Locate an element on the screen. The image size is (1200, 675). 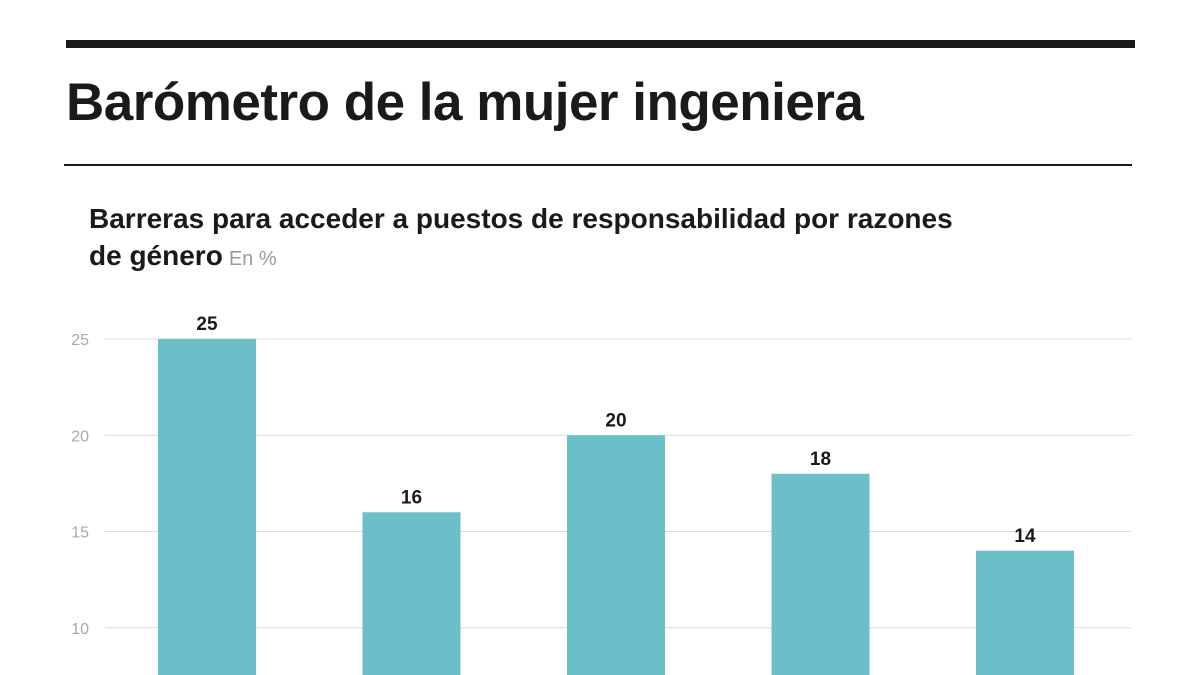
bar-value-label: 18 is located at coordinates (820, 459).